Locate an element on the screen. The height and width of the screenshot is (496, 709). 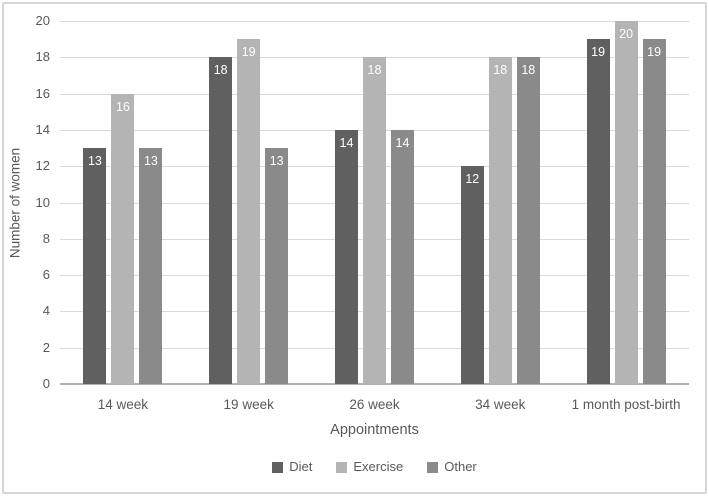
x-tick-label-19-week: 19 week is located at coordinates (248, 404).